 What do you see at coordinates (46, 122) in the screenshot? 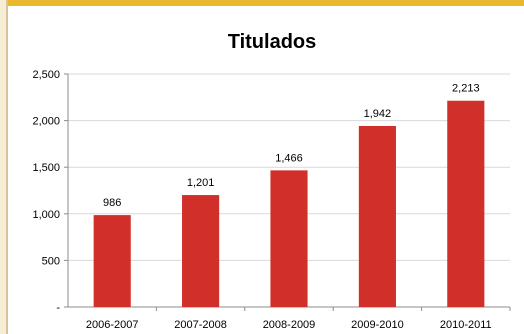
I see `y-tick-label: 2,000` at bounding box center [46, 122].